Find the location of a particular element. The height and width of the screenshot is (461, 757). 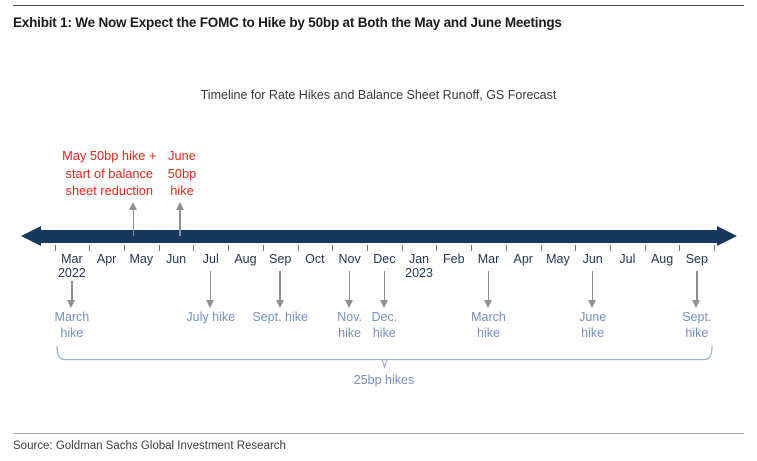

hike-50bp-label: June 50bp hike is located at coordinates (182, 173).